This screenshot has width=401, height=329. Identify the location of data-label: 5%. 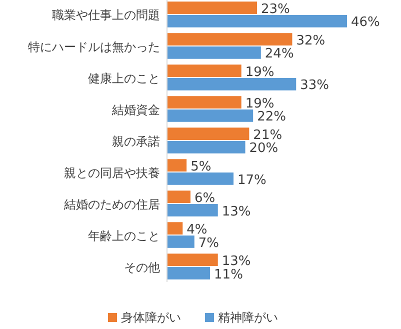
(201, 166).